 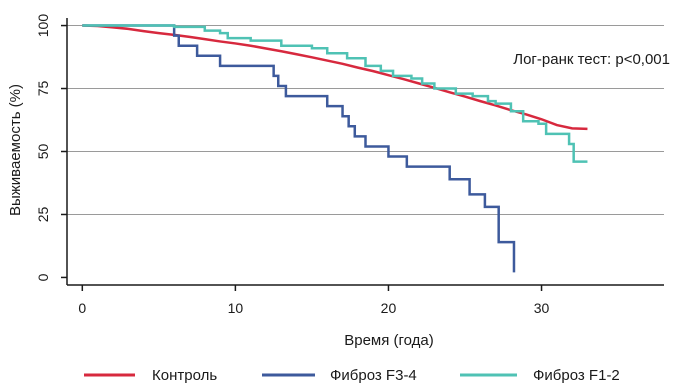 I want to click on y-tick-label-25: 25, so click(x=43, y=214).